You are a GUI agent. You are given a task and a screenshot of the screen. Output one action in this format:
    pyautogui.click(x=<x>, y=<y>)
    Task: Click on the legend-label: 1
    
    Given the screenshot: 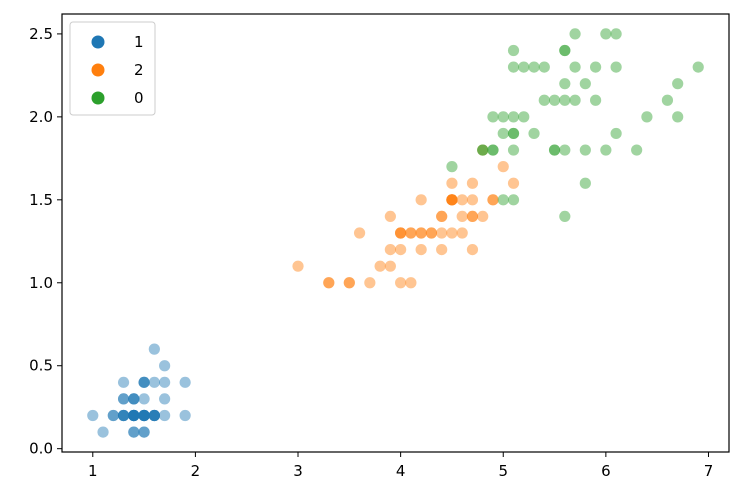 What is the action you would take?
    pyautogui.click(x=139, y=42)
    